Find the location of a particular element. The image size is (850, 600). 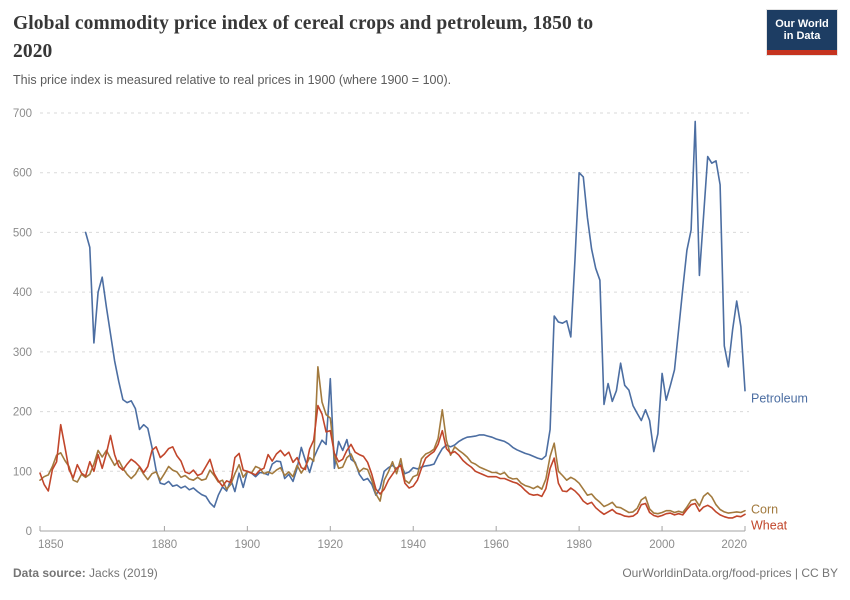

owid-logo-line2: in Data is located at coordinates (802, 36).